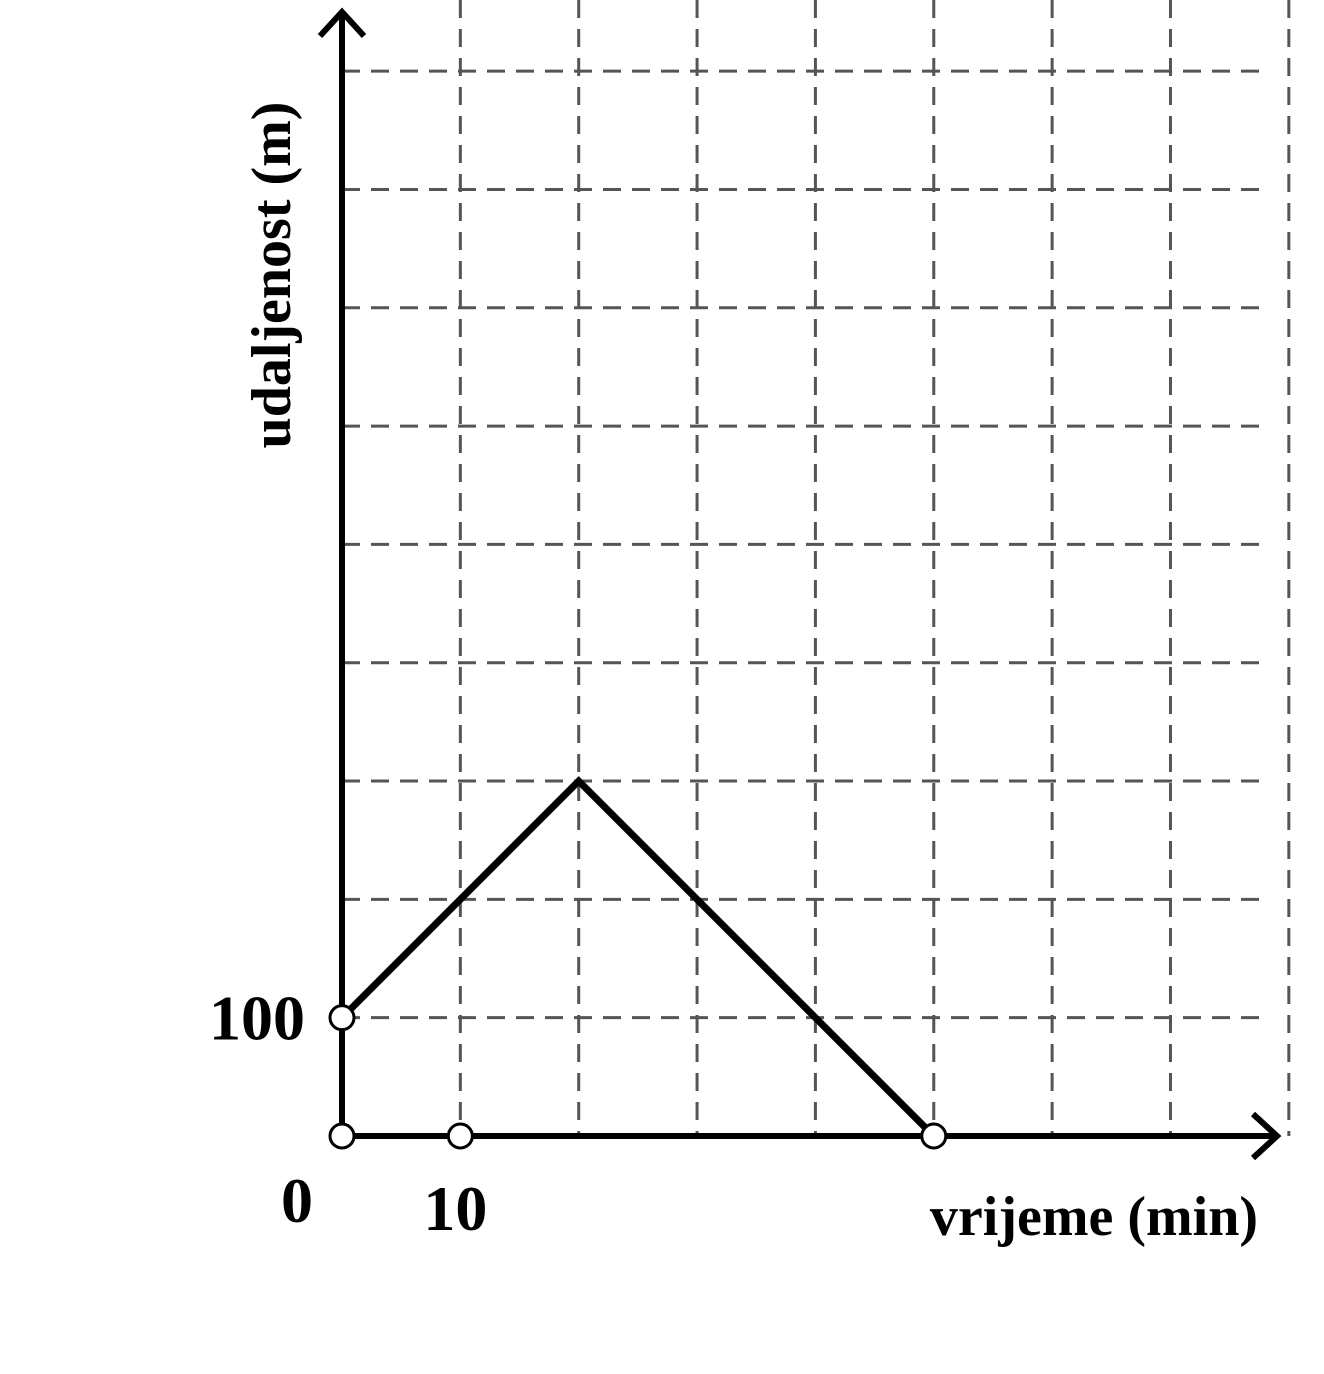  What do you see at coordinates (297, 1200) in the screenshot?
I see `x-tick-label: 0` at bounding box center [297, 1200].